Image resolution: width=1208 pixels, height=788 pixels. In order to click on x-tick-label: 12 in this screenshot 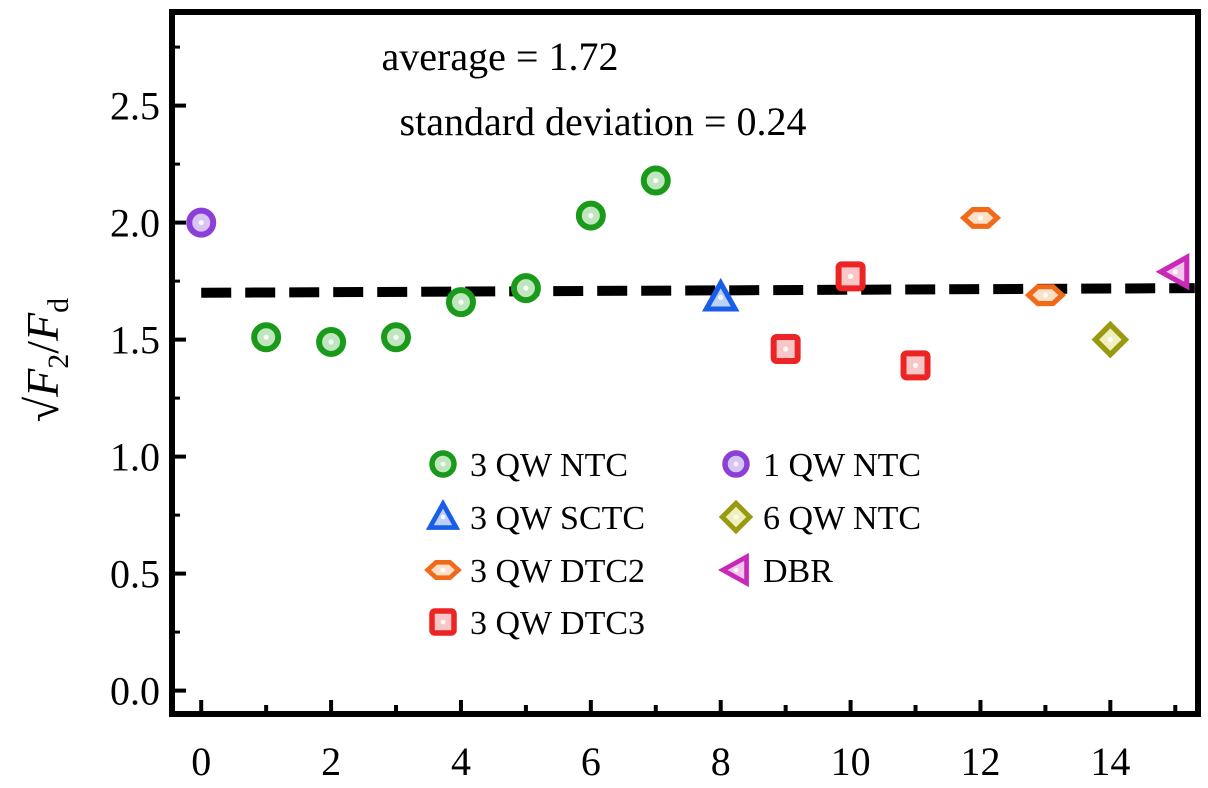, I will do `click(980, 761)`.